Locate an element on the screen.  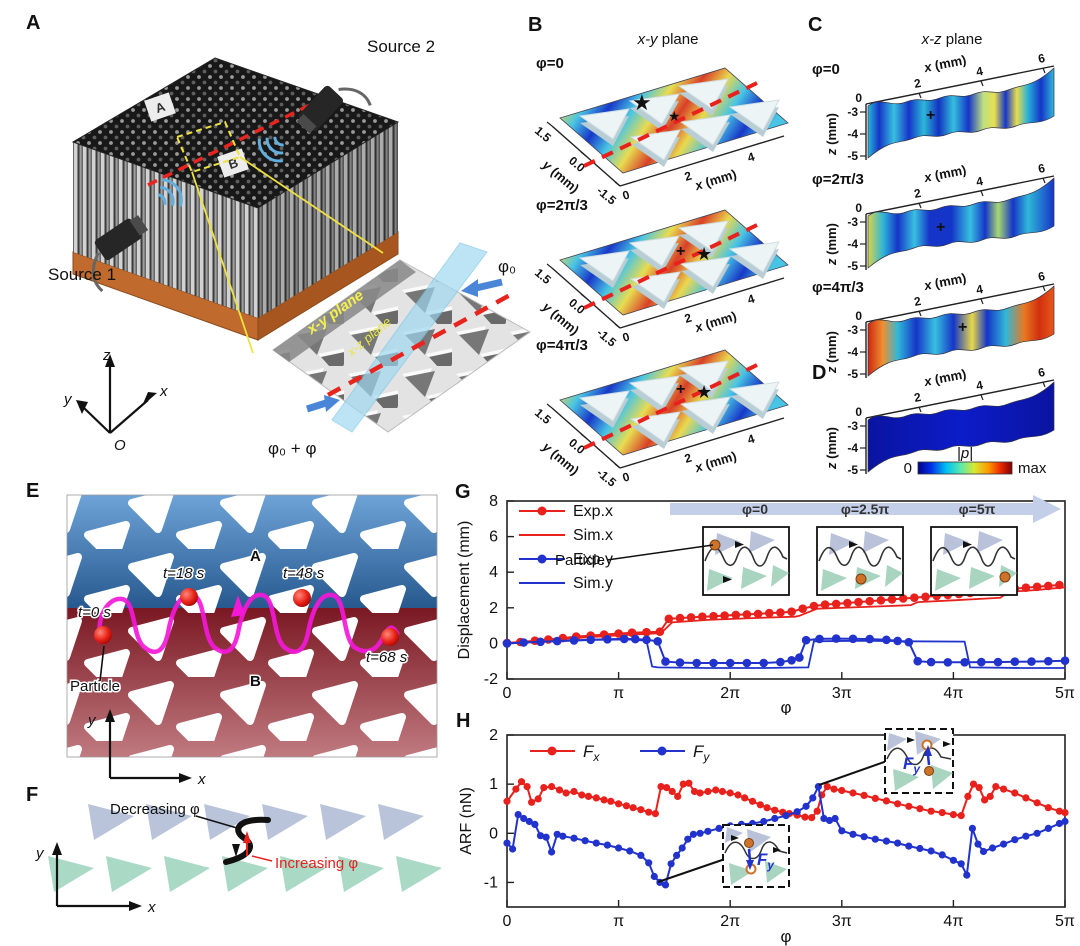
h-legend: Fx Fy is located at coordinates (620, 753).